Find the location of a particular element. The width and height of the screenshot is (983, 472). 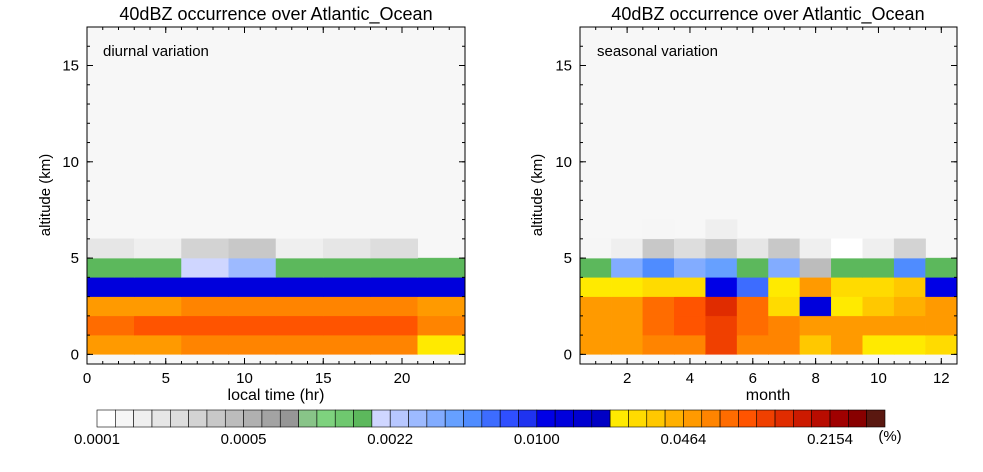

heatmap-cells is located at coordinates (276, 296).